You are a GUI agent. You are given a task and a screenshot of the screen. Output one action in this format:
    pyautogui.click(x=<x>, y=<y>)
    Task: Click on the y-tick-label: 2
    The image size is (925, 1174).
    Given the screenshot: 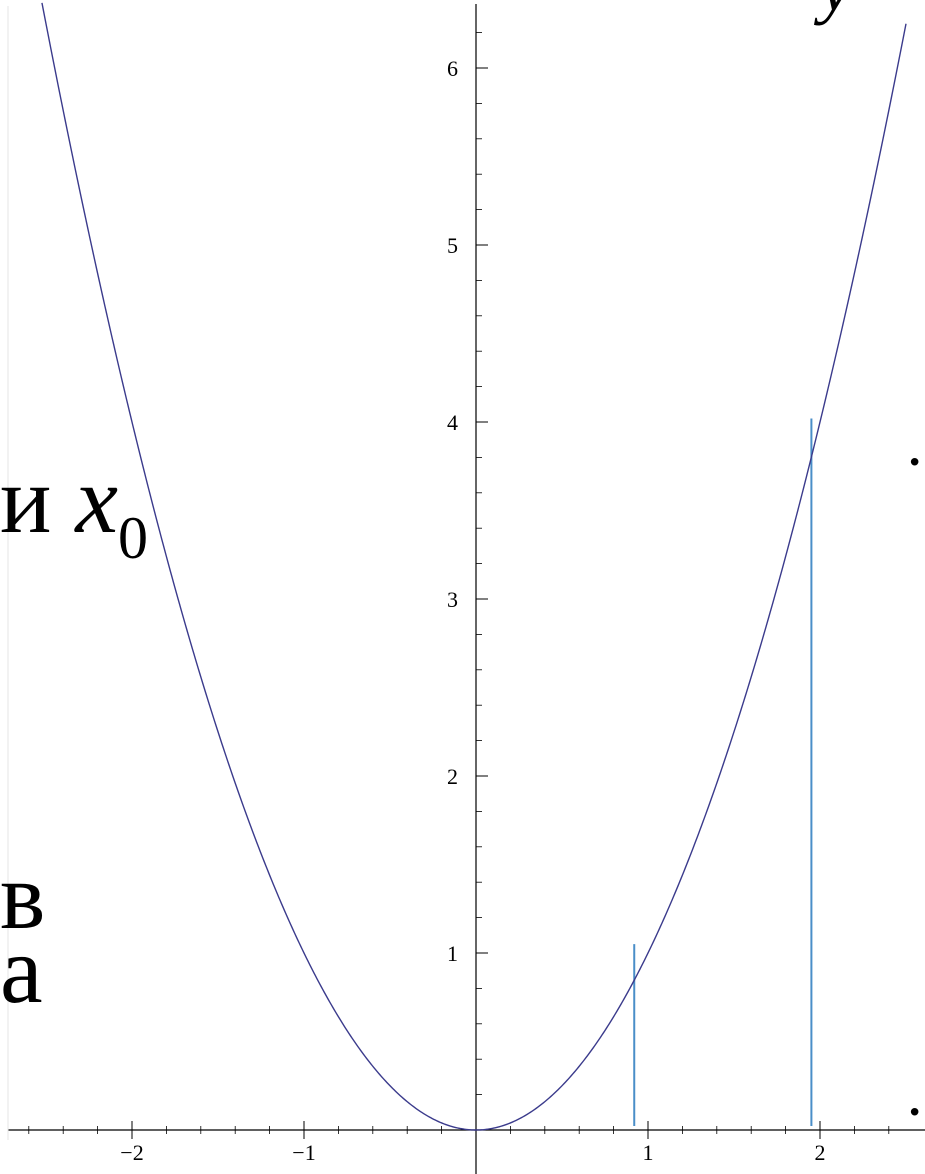 What is the action you would take?
    pyautogui.click(x=452, y=776)
    